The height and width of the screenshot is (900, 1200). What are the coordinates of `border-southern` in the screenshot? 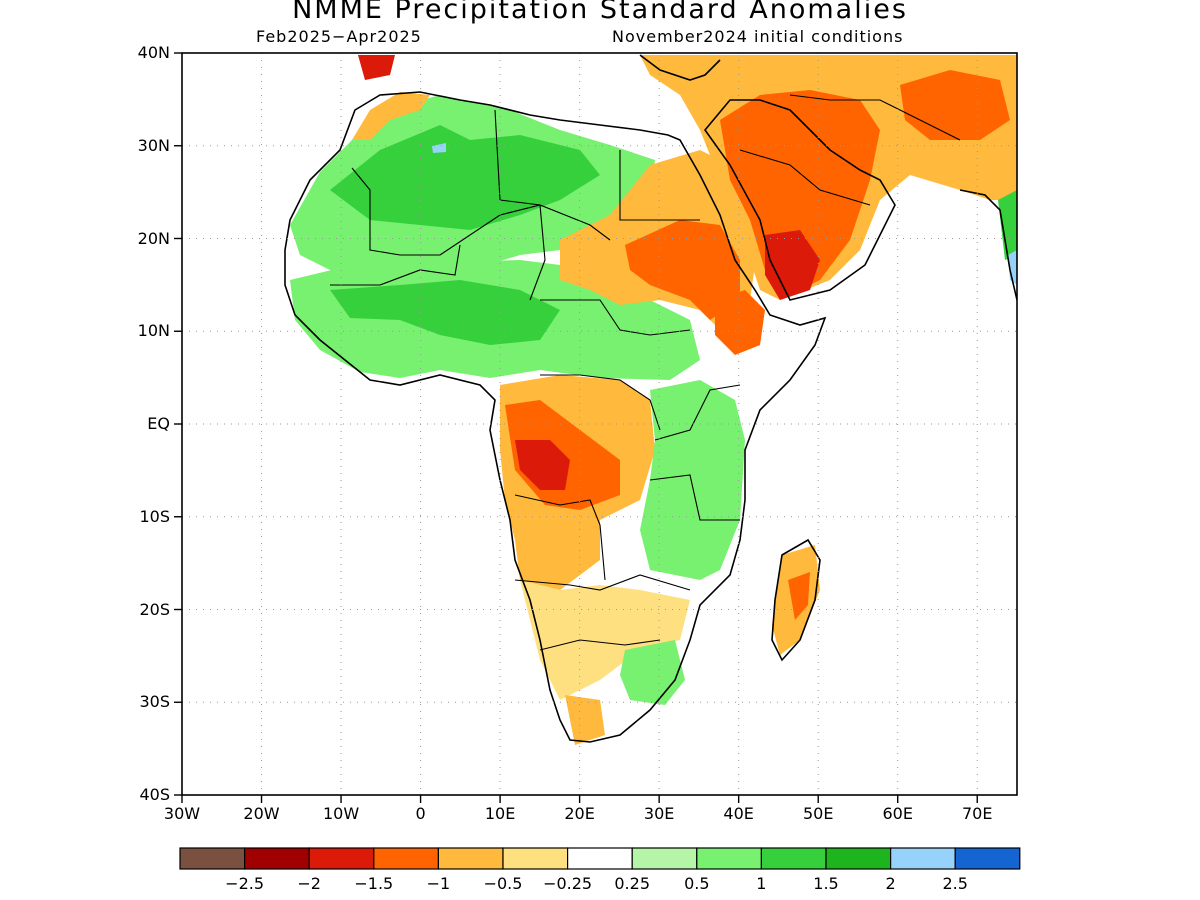 It's located at (602, 582).